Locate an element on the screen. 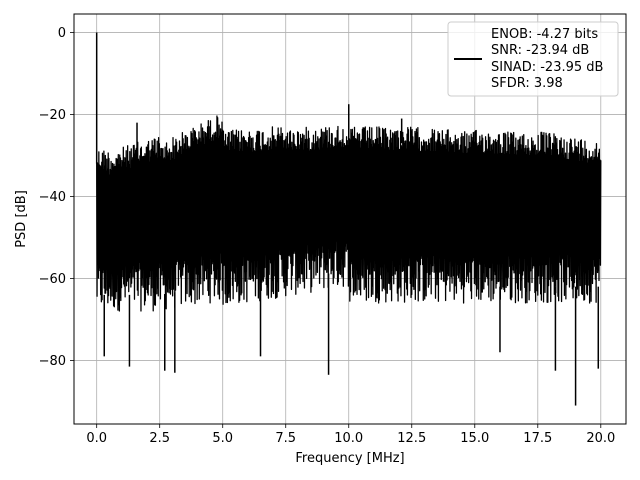  x-tick-label: 17.5 is located at coordinates (537, 438).